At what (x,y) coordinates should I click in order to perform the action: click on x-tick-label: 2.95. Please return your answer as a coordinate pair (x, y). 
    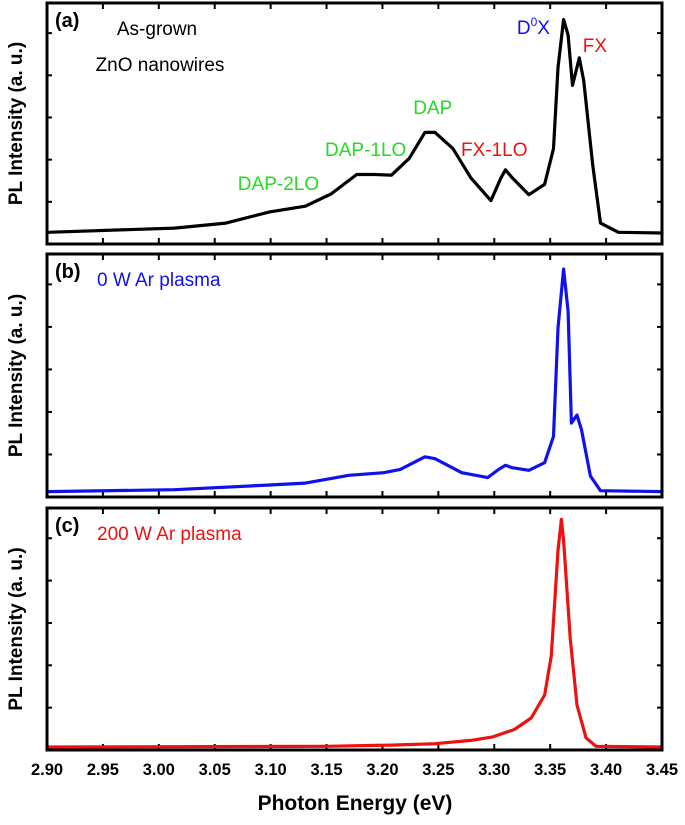
    Looking at the image, I should click on (103, 770).